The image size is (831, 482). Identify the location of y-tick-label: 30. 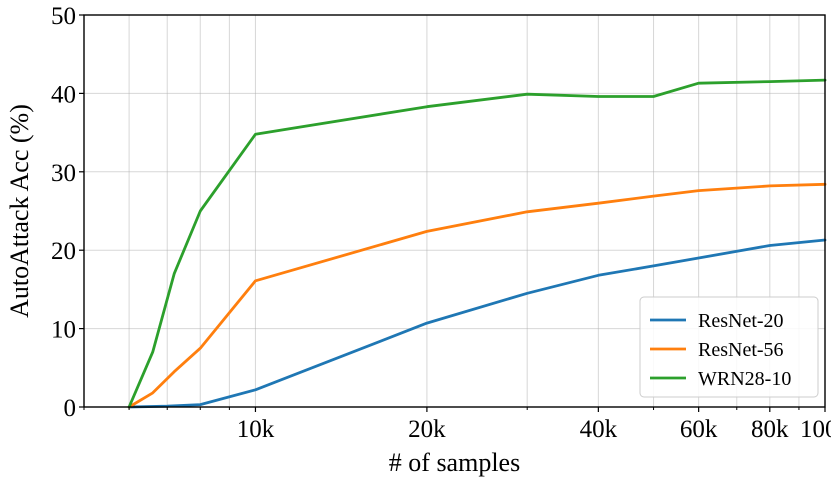
(63, 173).